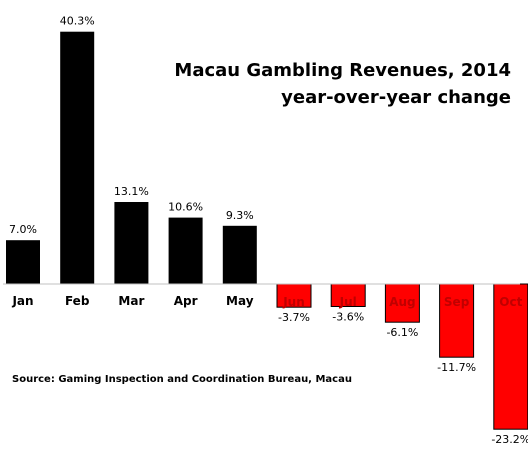  Describe the element at coordinates (402, 332) in the screenshot. I see `value-label-aug: -6.1%` at that location.